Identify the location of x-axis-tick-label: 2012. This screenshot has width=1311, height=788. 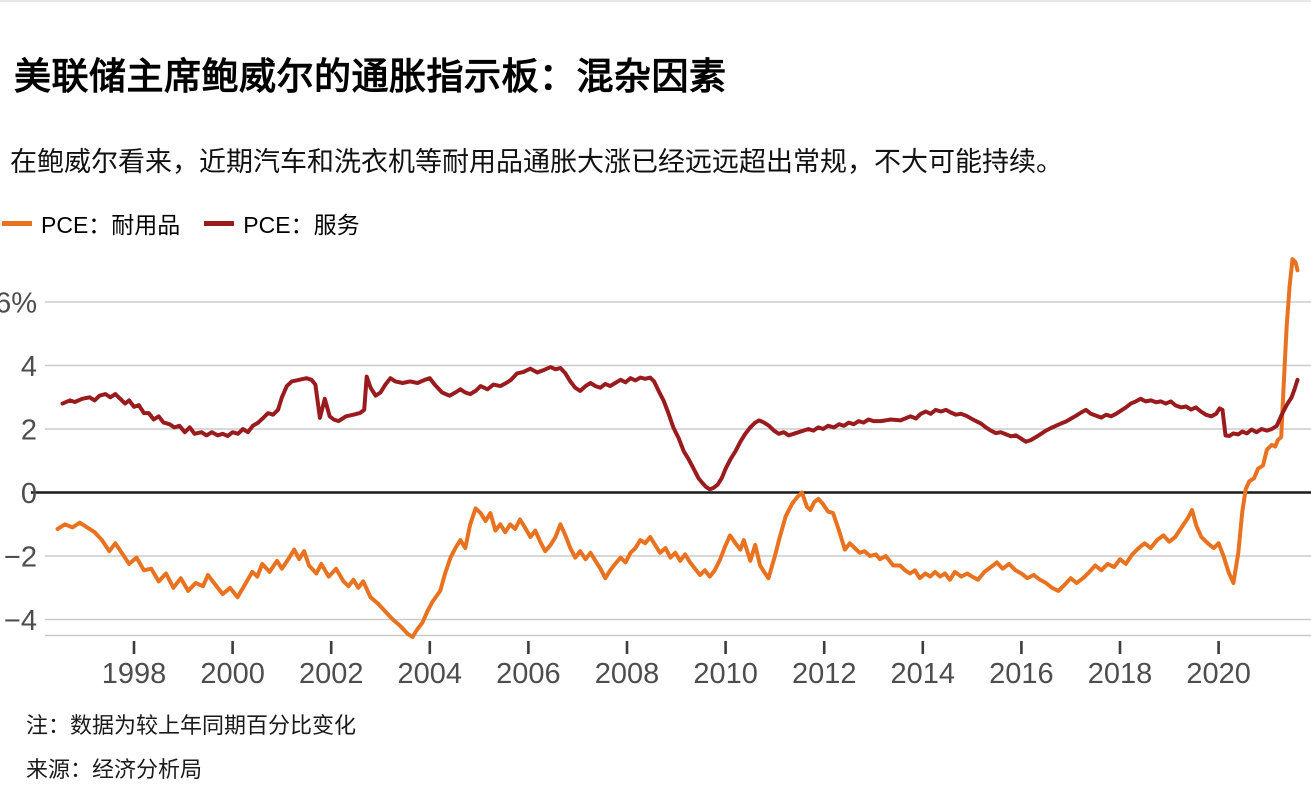
(824, 674).